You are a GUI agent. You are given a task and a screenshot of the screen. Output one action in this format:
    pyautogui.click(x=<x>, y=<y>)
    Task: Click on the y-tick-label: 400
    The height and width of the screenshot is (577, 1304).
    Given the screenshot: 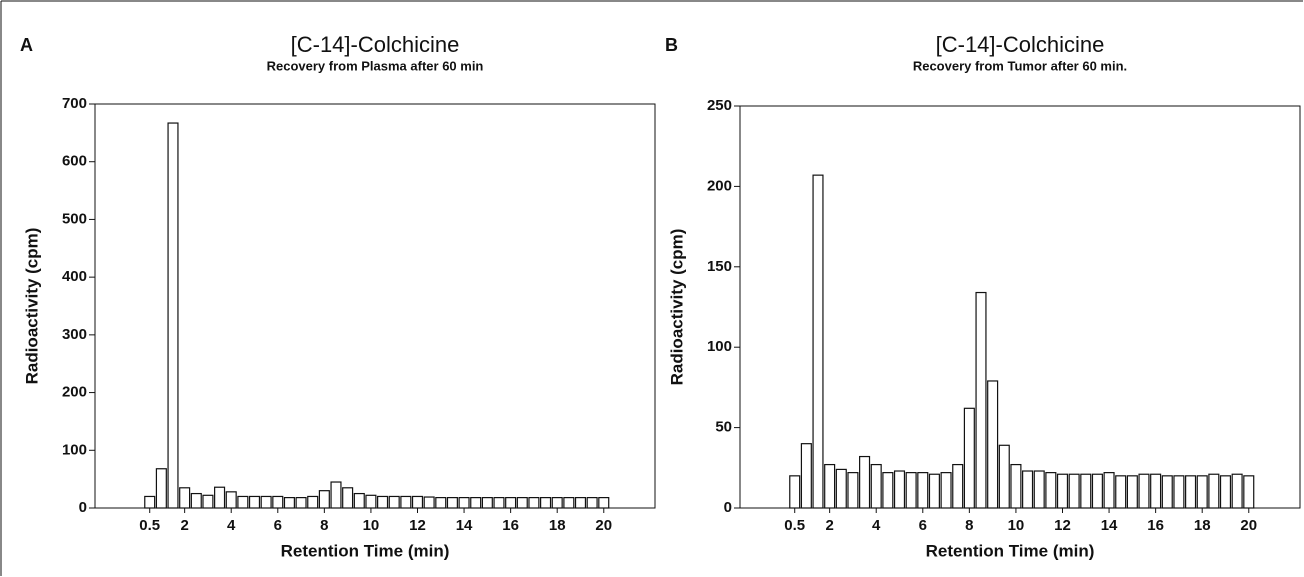 What is the action you would take?
    pyautogui.click(x=74, y=276)
    